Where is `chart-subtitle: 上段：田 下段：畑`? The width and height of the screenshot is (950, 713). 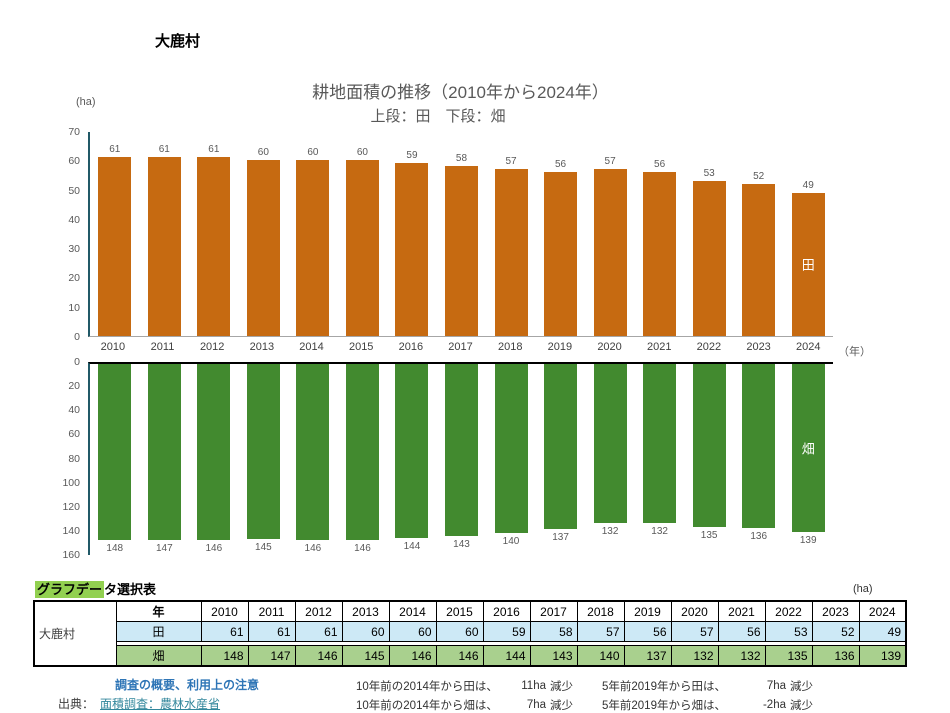
chart-subtitle: 上段：田 下段：畑 is located at coordinates (438, 116).